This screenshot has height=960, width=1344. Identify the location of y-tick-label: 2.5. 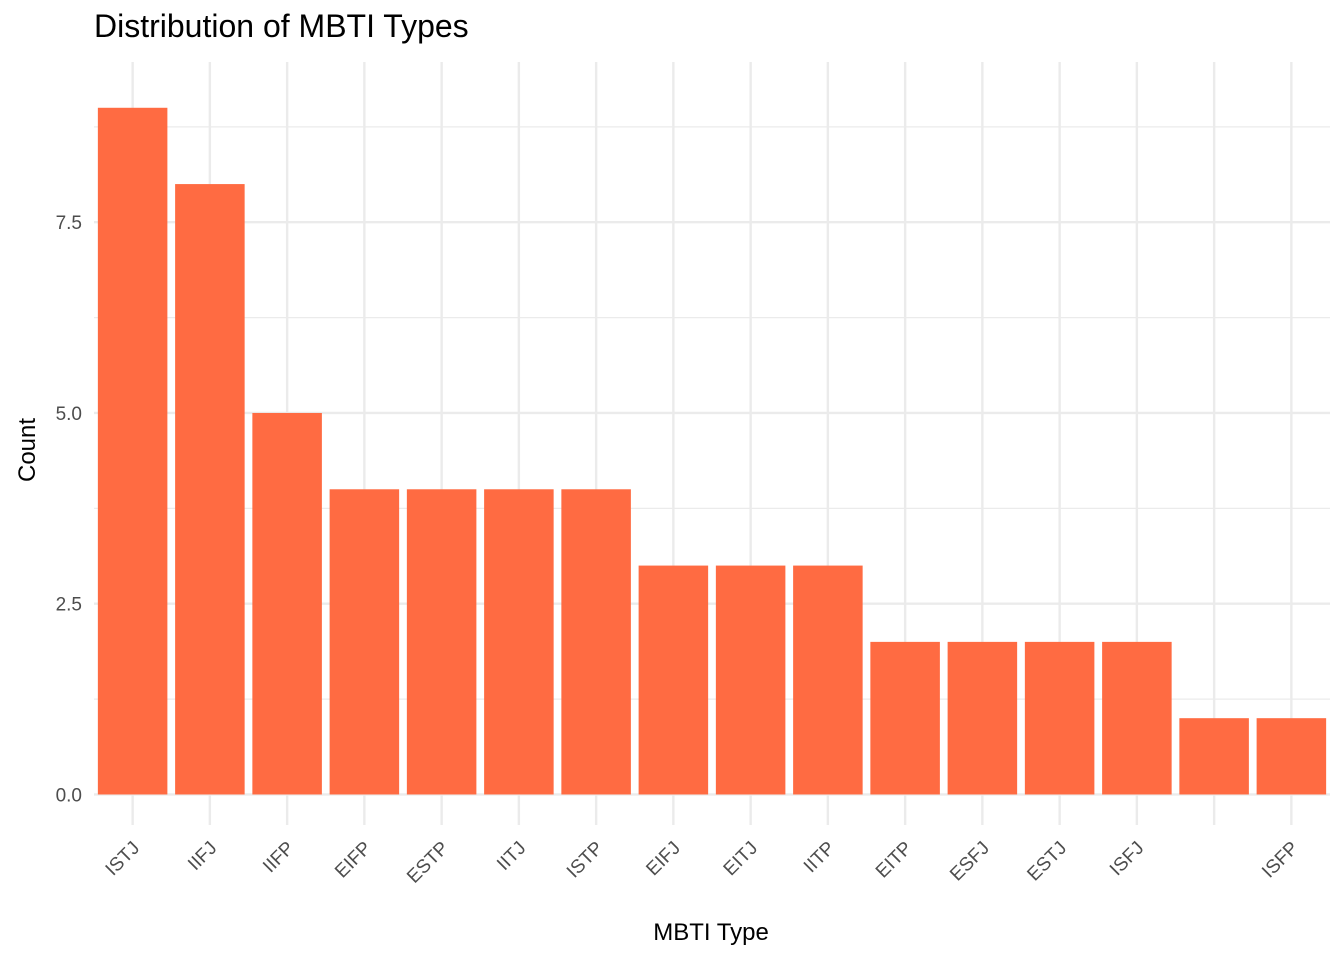
(69, 605).